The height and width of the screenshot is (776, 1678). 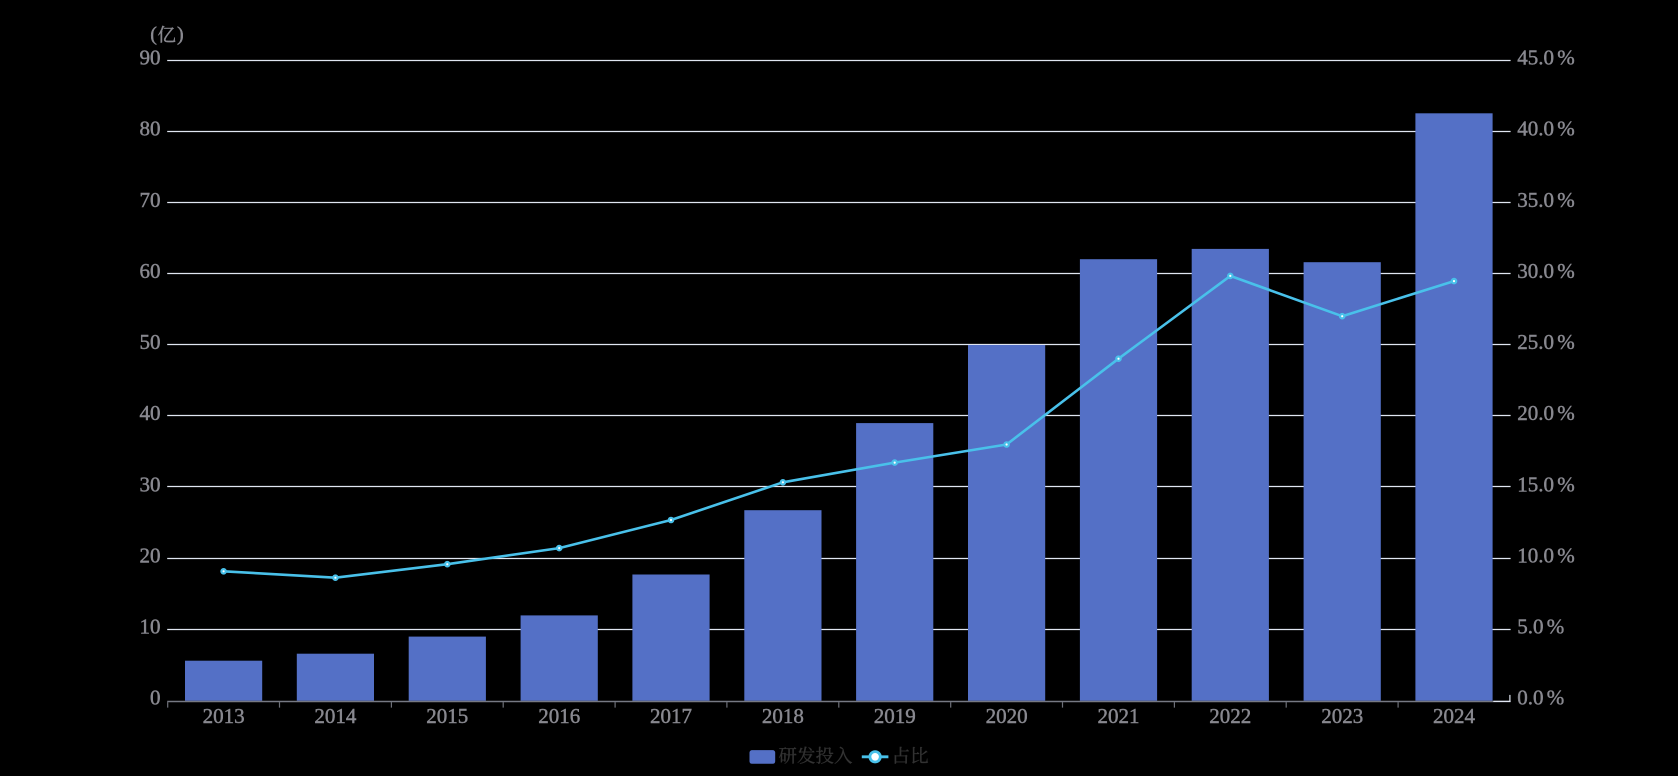 I want to click on svg-text: 0.0, so click(x=1530, y=698).